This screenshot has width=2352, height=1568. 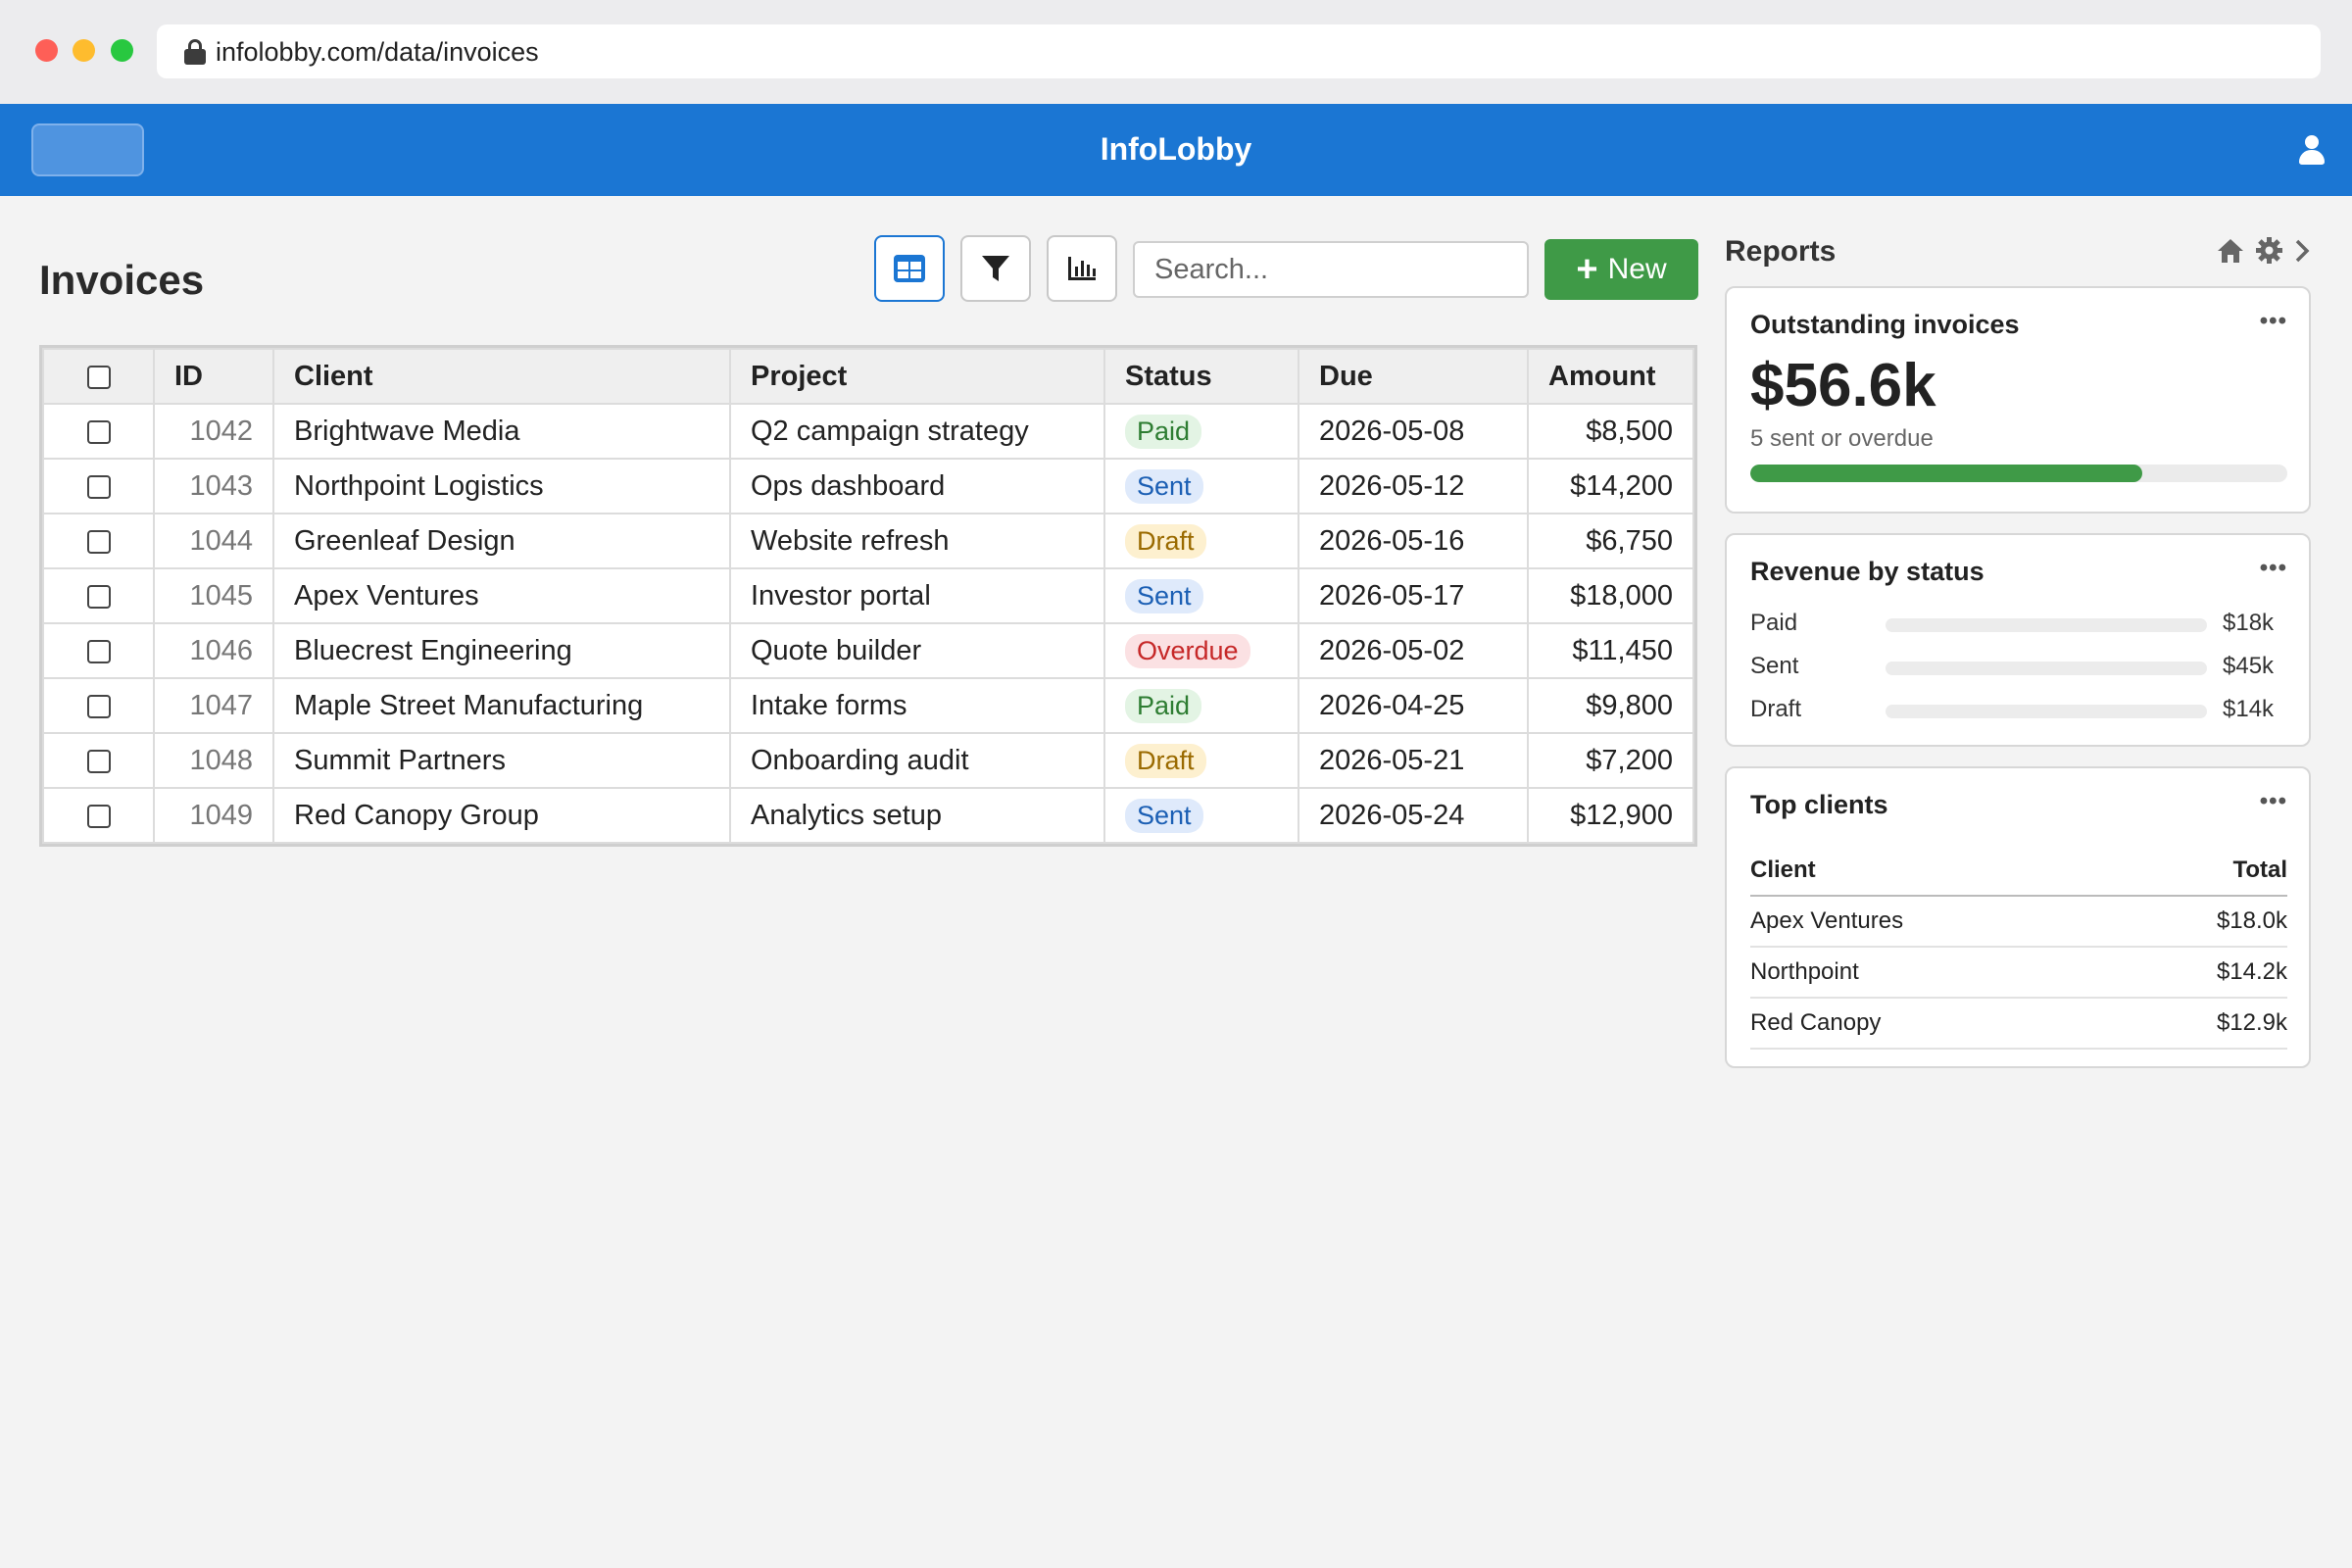 I want to click on client-name: Brightwave Media, so click(x=501, y=431).